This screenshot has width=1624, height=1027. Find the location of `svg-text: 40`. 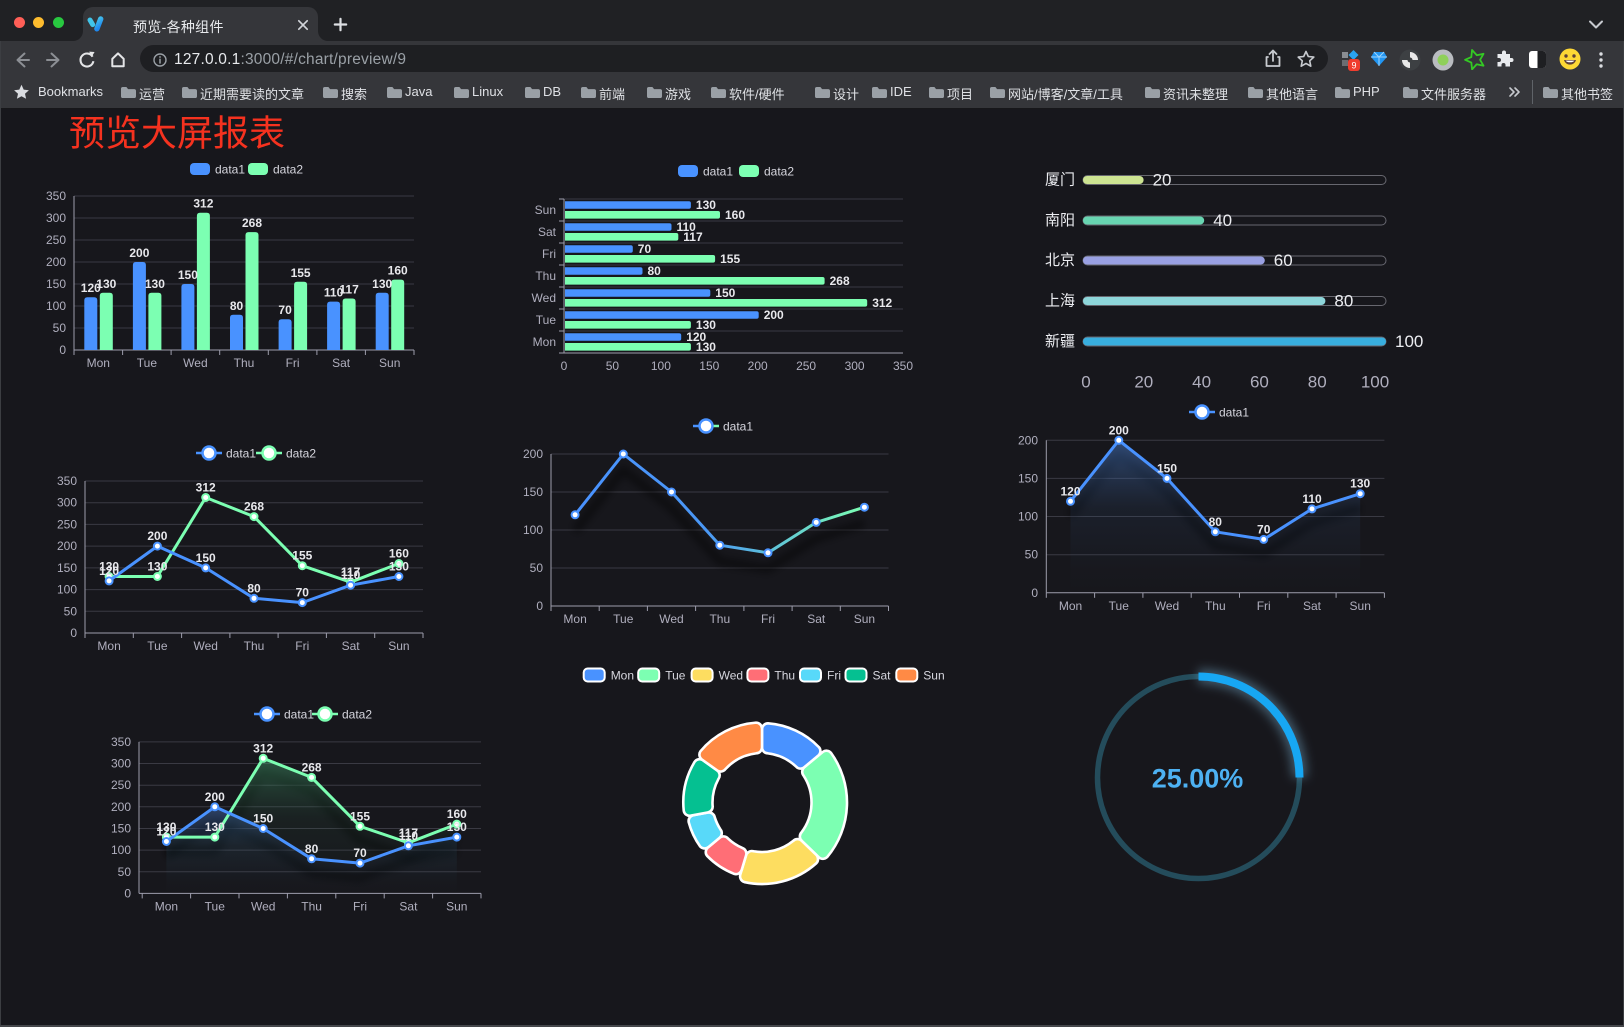

svg-text: 40 is located at coordinates (1222, 220).